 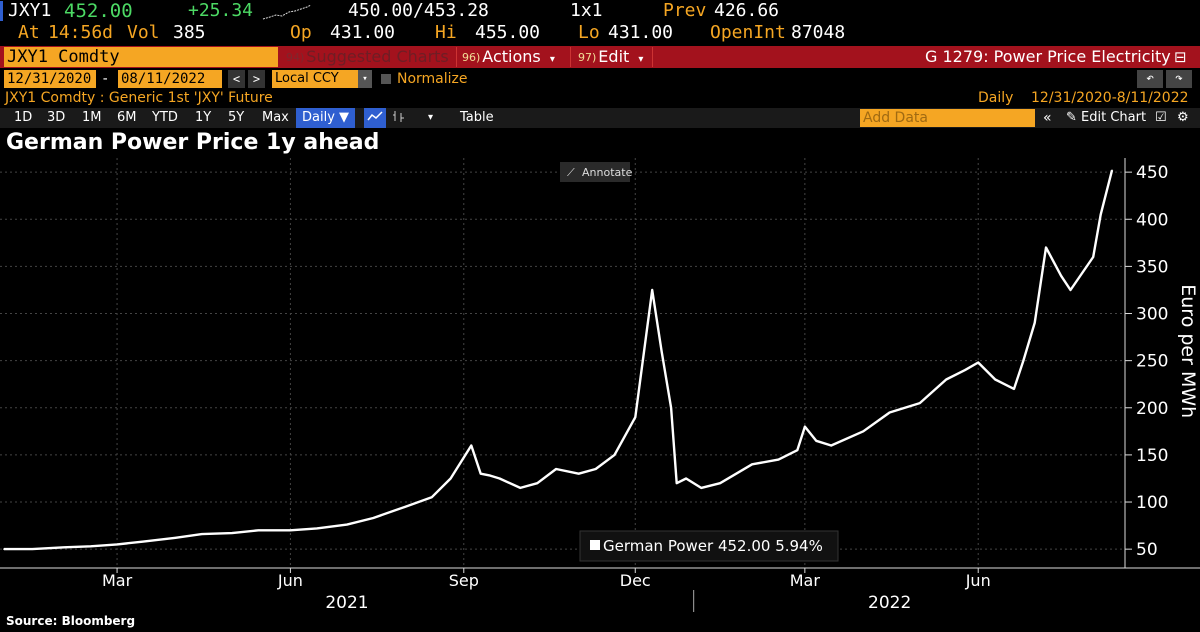 I want to click on security-field: JXY1 Comdty, so click(x=141, y=57).